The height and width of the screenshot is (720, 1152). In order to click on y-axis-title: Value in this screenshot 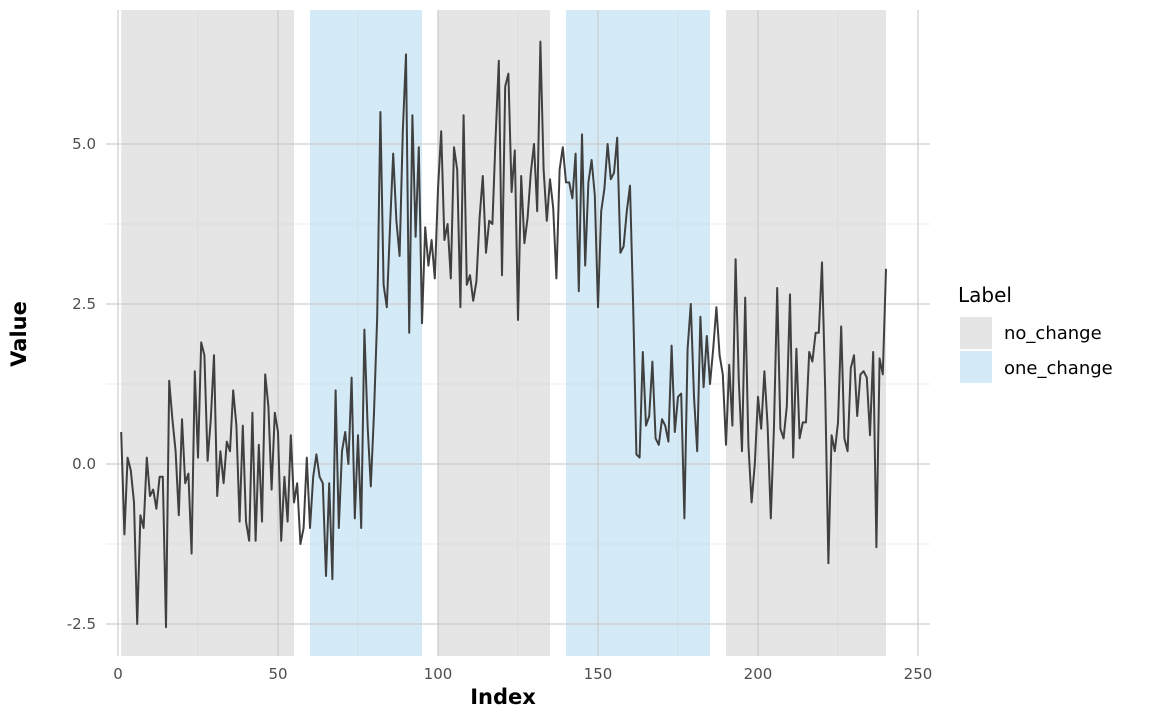, I will do `click(19, 334)`.